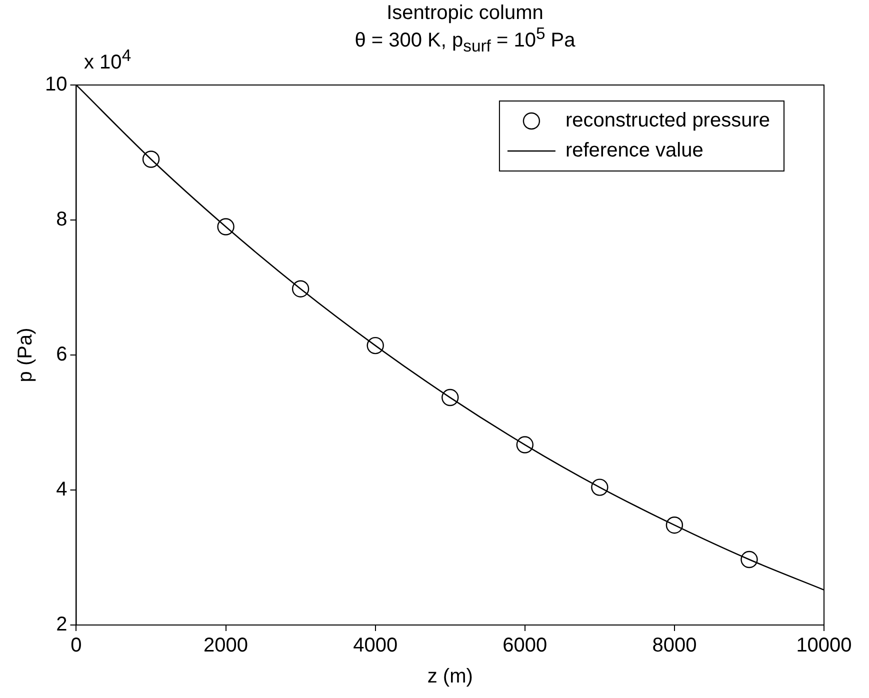  Describe the element at coordinates (76, 645) in the screenshot. I see `x-tick-label: 0` at that location.